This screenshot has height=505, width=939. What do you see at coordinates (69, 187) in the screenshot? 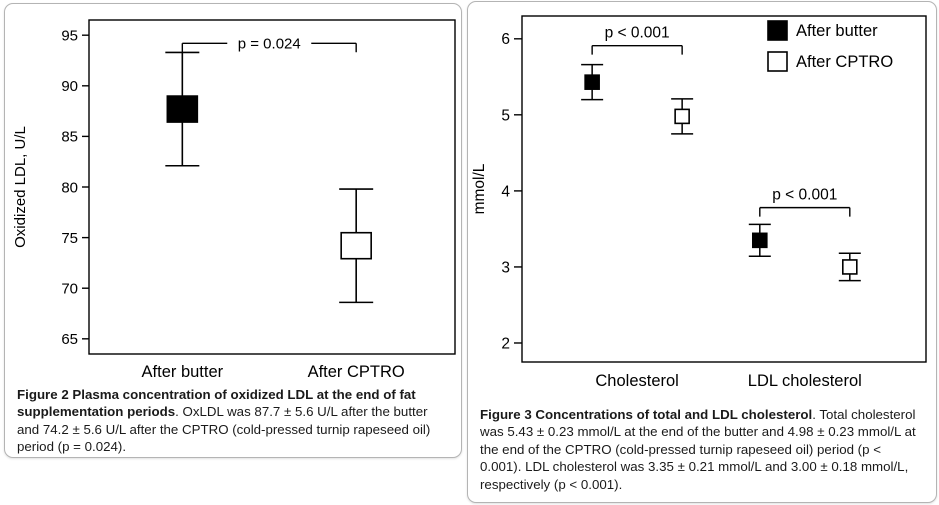
I see `y-tick-label: 80` at bounding box center [69, 187].